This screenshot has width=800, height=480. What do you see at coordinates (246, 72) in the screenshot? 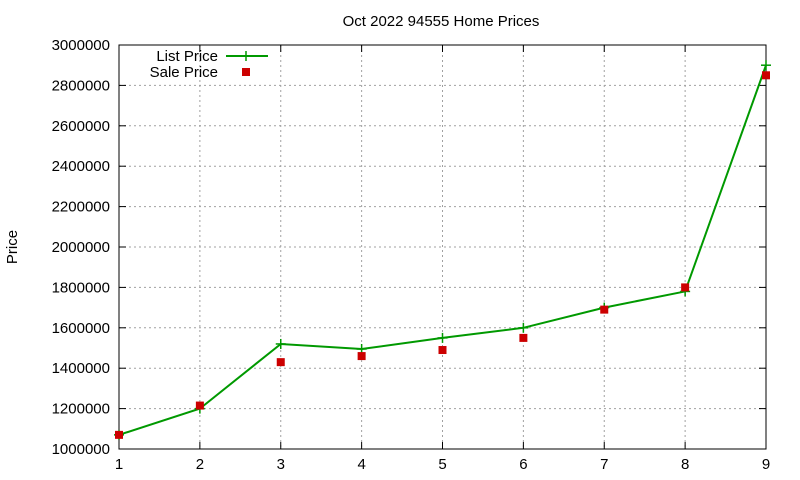
I see `legend-marker-sale-price` at bounding box center [246, 72].